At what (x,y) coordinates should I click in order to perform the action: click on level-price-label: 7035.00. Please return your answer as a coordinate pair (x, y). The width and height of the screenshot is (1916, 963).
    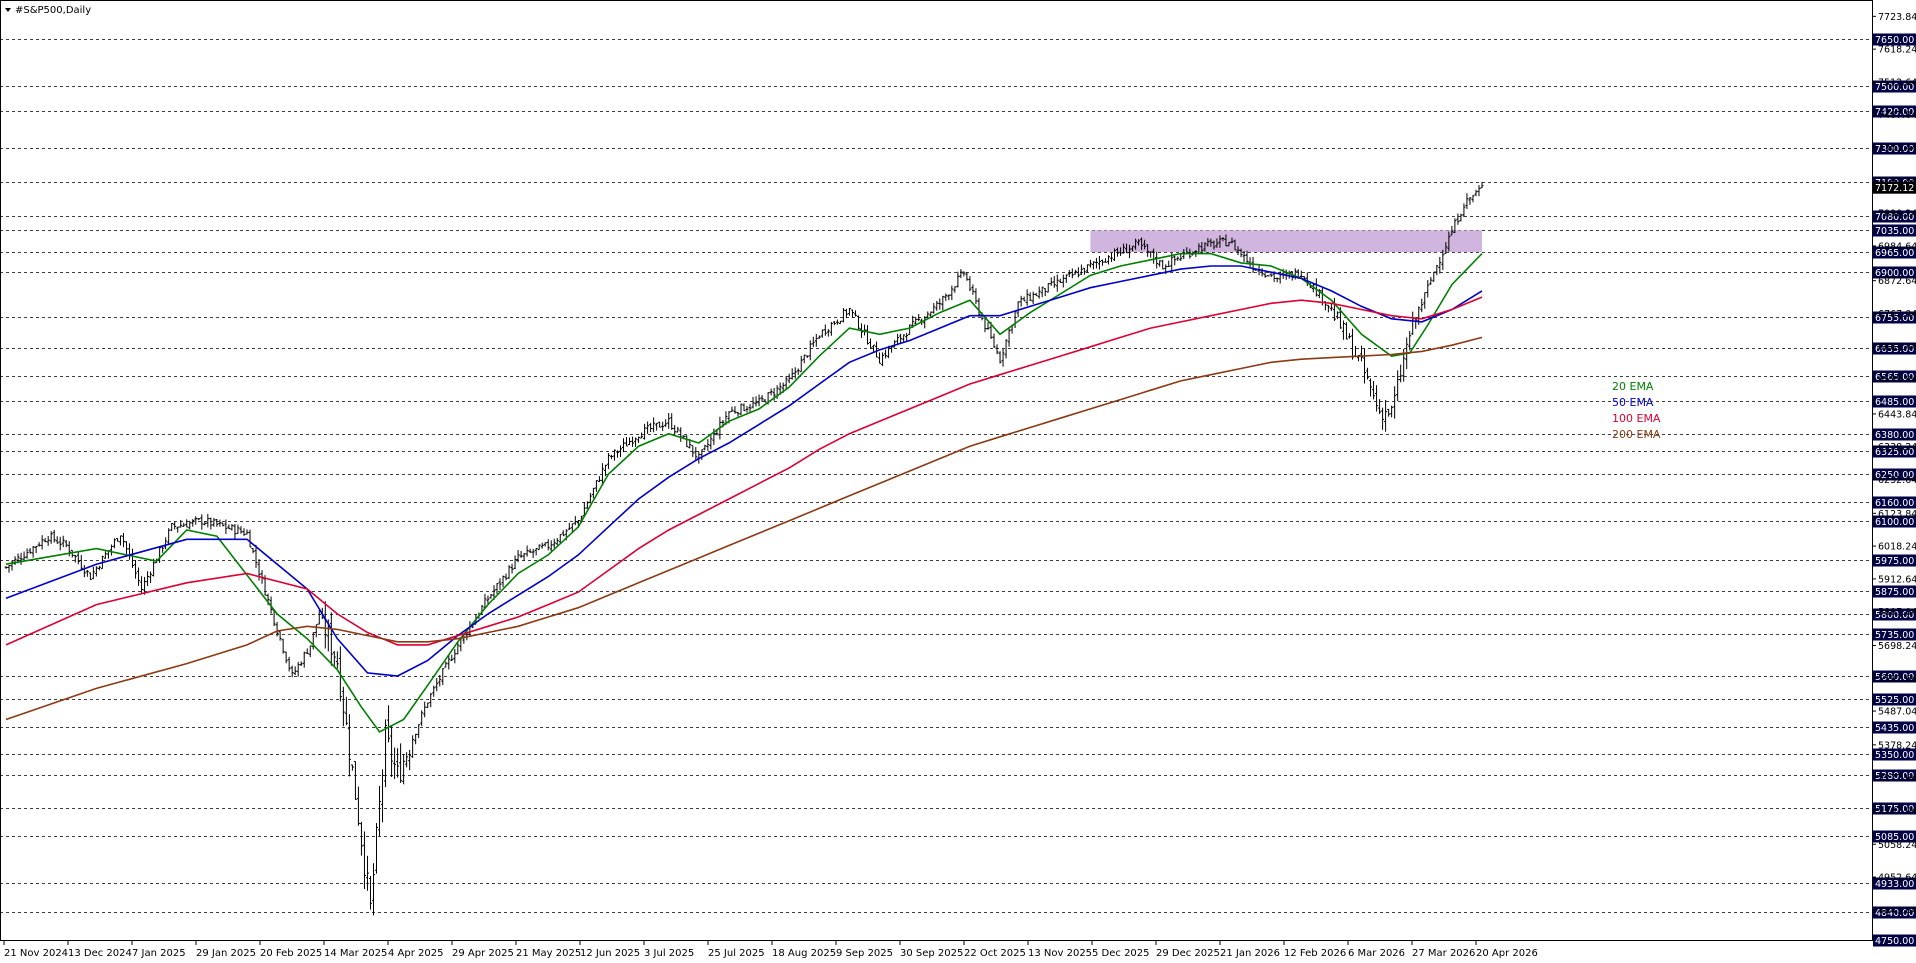
    Looking at the image, I should click on (1894, 231).